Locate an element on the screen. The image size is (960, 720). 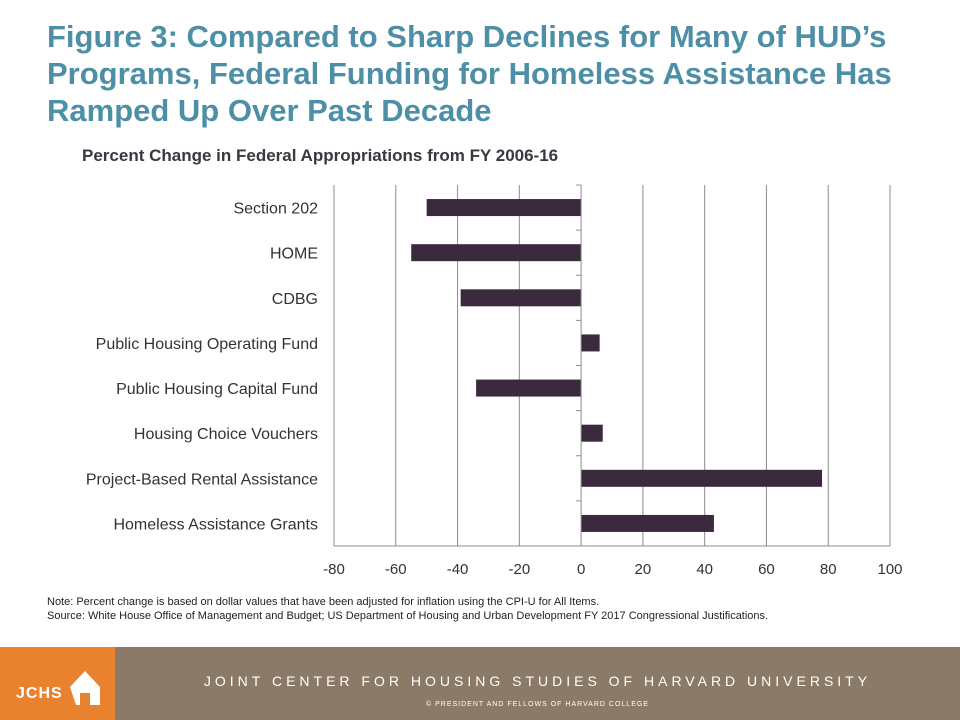
category-label: Section 202 is located at coordinates (275, 209).